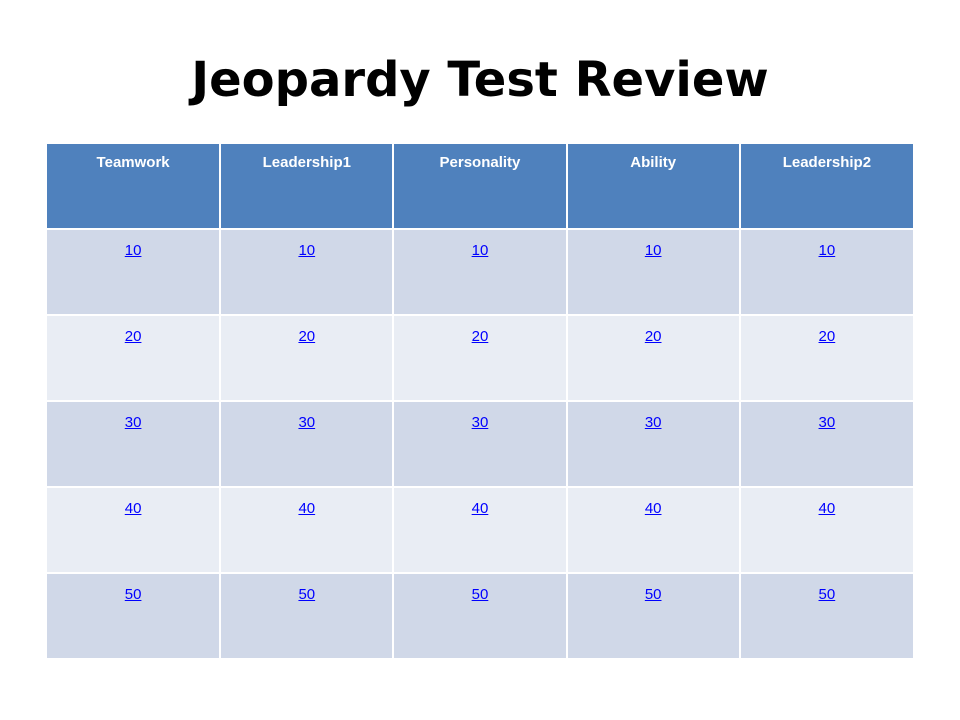  Describe the element at coordinates (480, 508) in the screenshot. I see `question-link-personality-40: 40` at that location.